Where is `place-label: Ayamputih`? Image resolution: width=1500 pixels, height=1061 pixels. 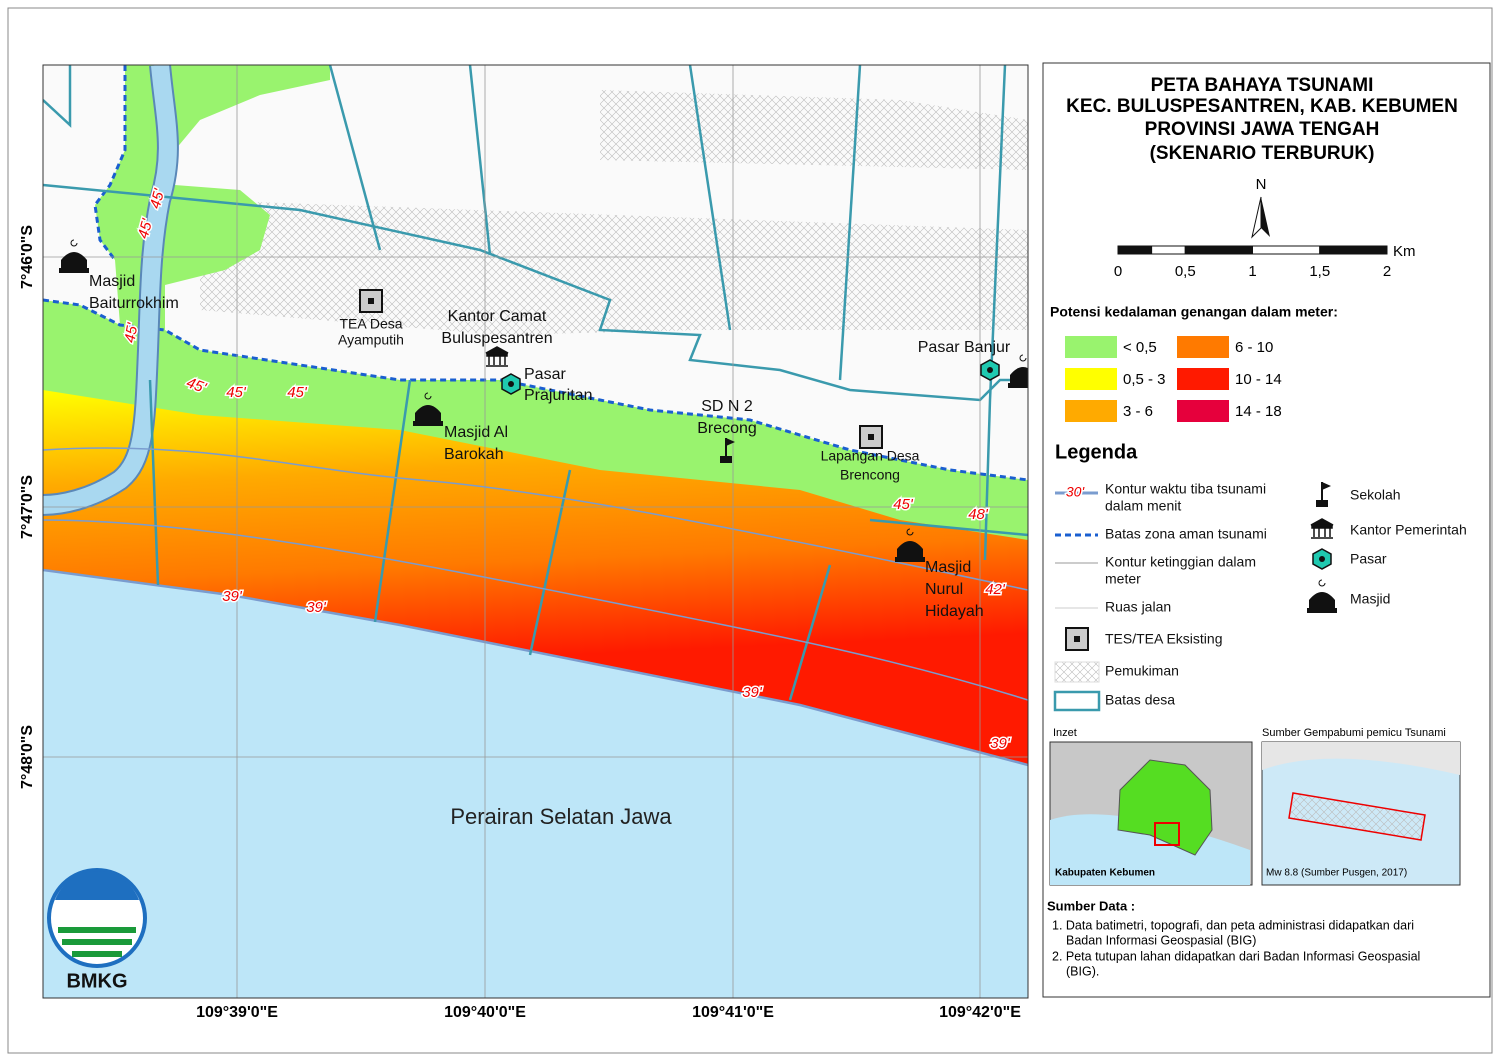
place-label: Ayamputih is located at coordinates (371, 340).